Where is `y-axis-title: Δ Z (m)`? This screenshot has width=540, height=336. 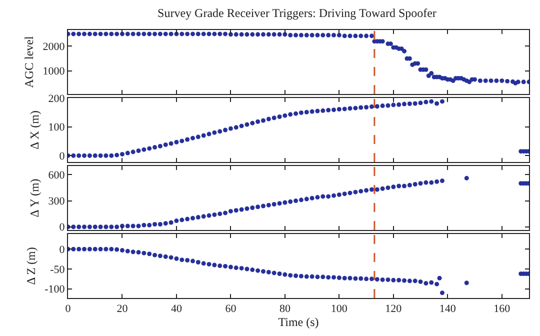
y-axis-title: Δ Z (m) is located at coordinates (31, 266).